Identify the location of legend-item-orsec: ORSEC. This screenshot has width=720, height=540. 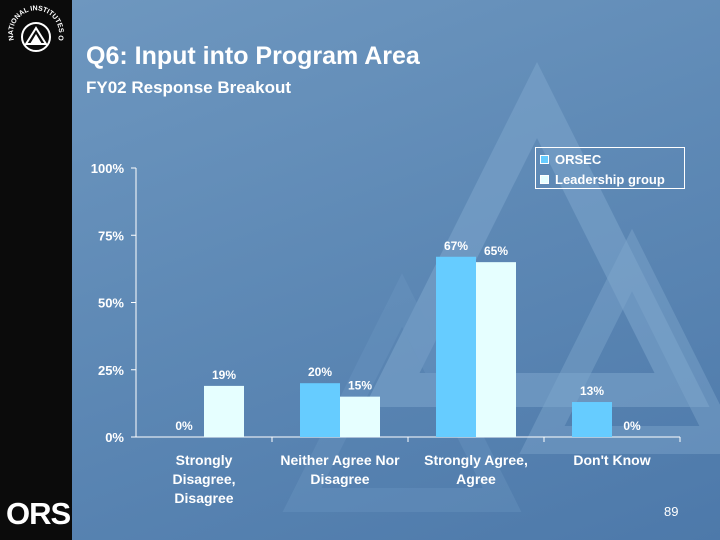
(570, 159).